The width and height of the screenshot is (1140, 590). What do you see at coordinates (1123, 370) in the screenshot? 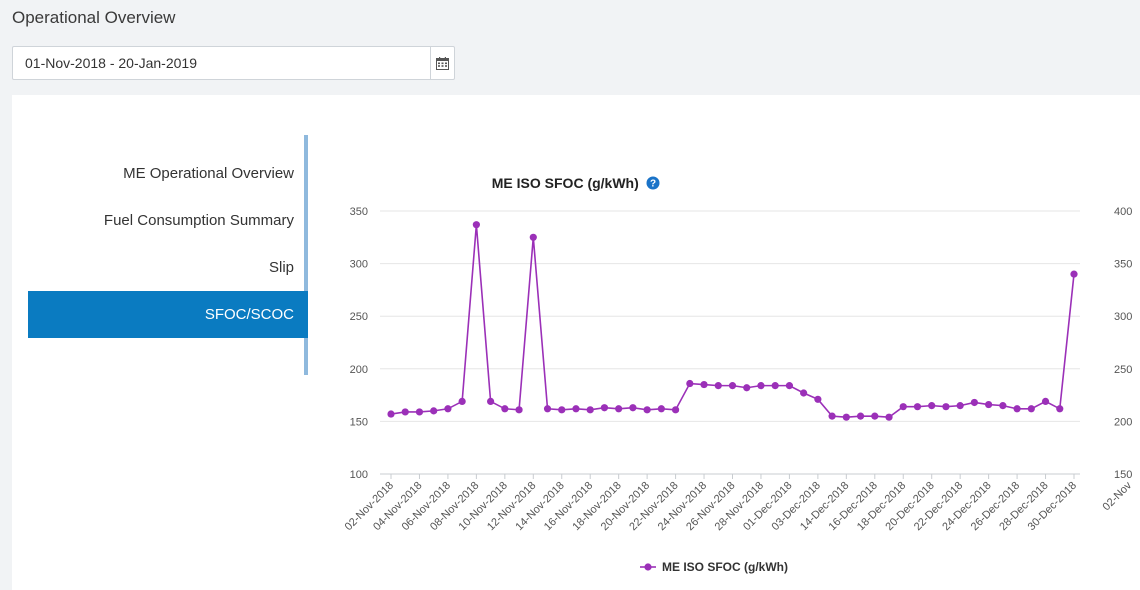
I see `right-y-tick-label: 250` at bounding box center [1123, 370].